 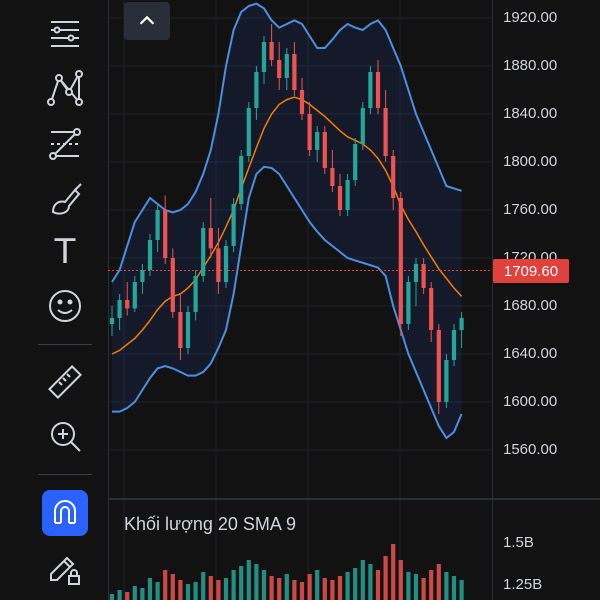 I want to click on zoom-in-icon, so click(x=65, y=436).